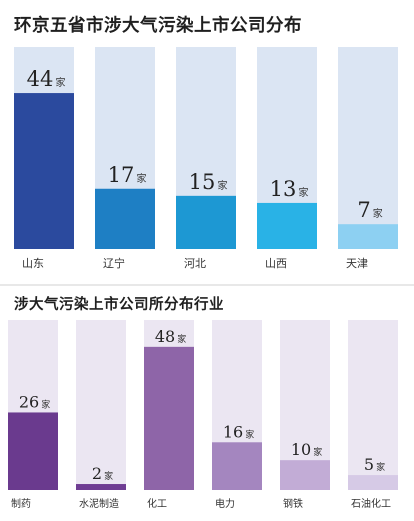  I want to click on category-label: 天津, so click(357, 263).